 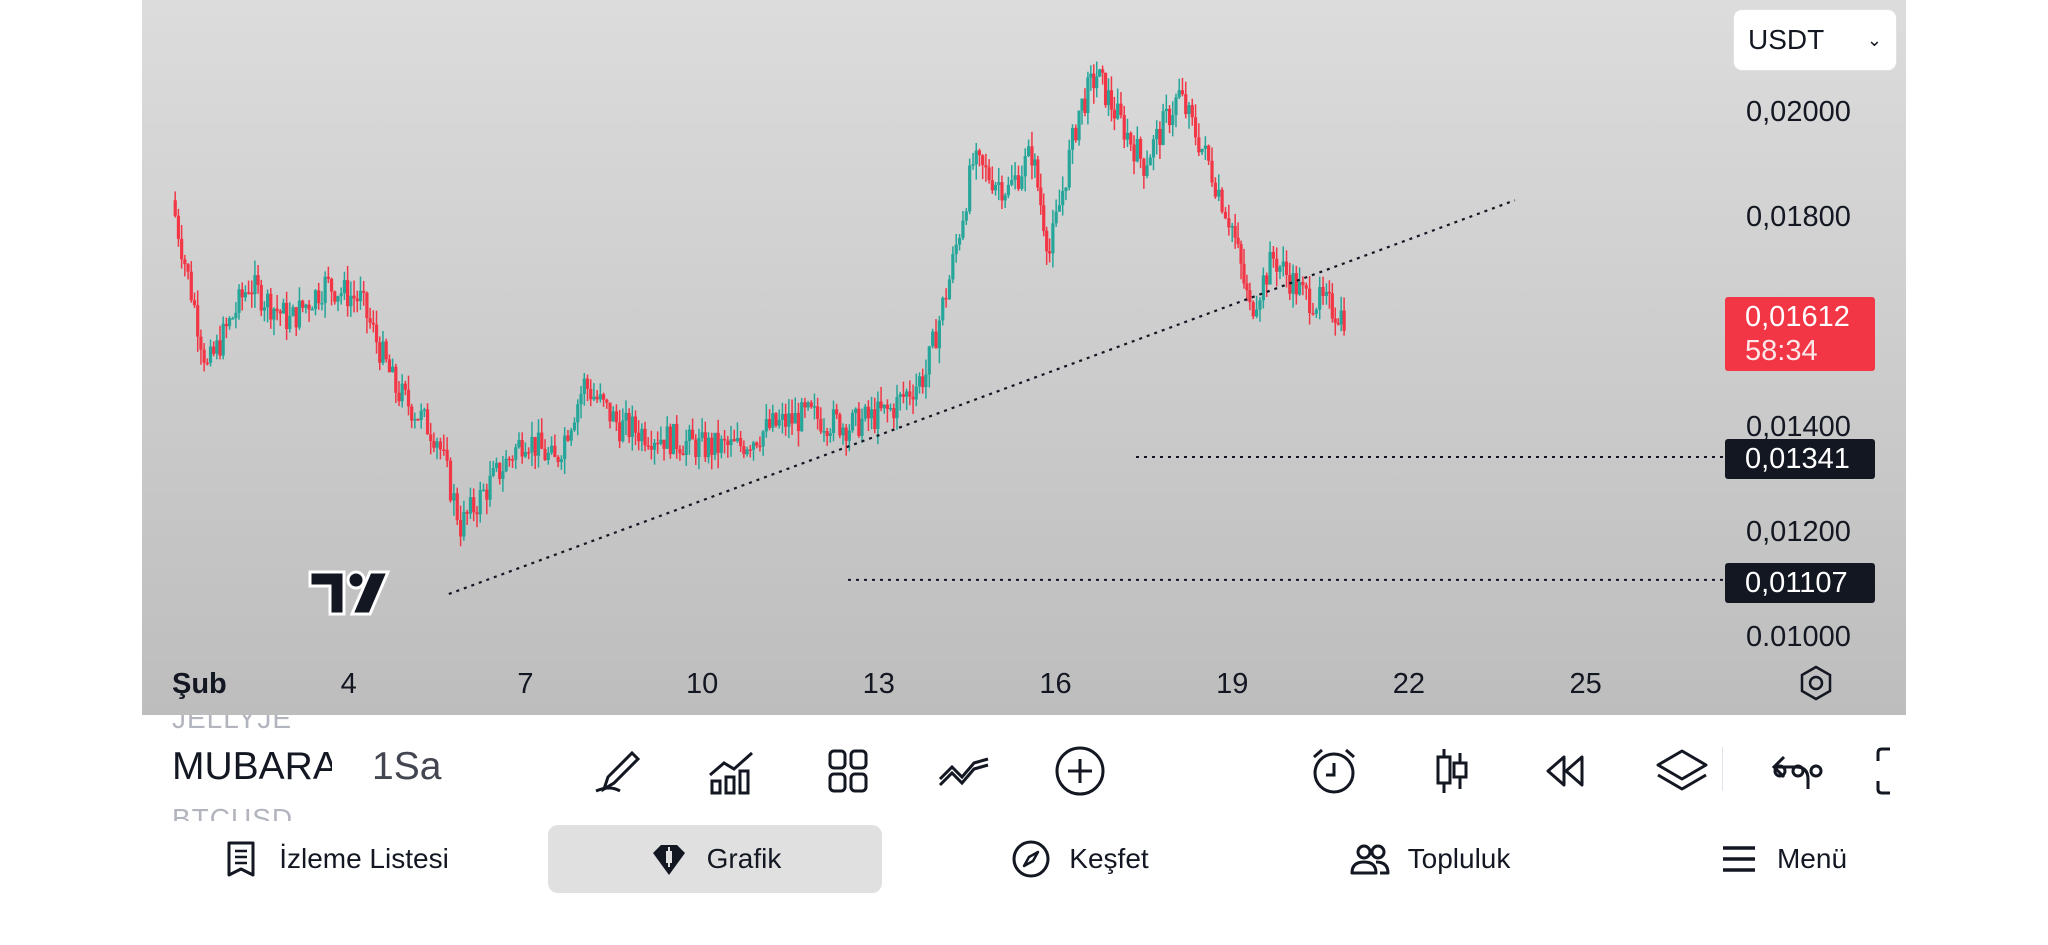 I want to click on undo-icon, so click(x=1790, y=771).